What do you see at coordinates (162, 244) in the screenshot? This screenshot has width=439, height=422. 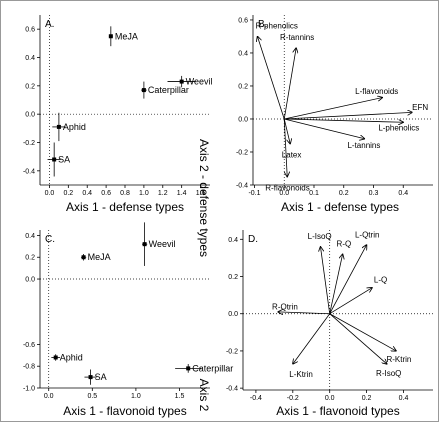 I see `point-label: Weevil` at bounding box center [162, 244].